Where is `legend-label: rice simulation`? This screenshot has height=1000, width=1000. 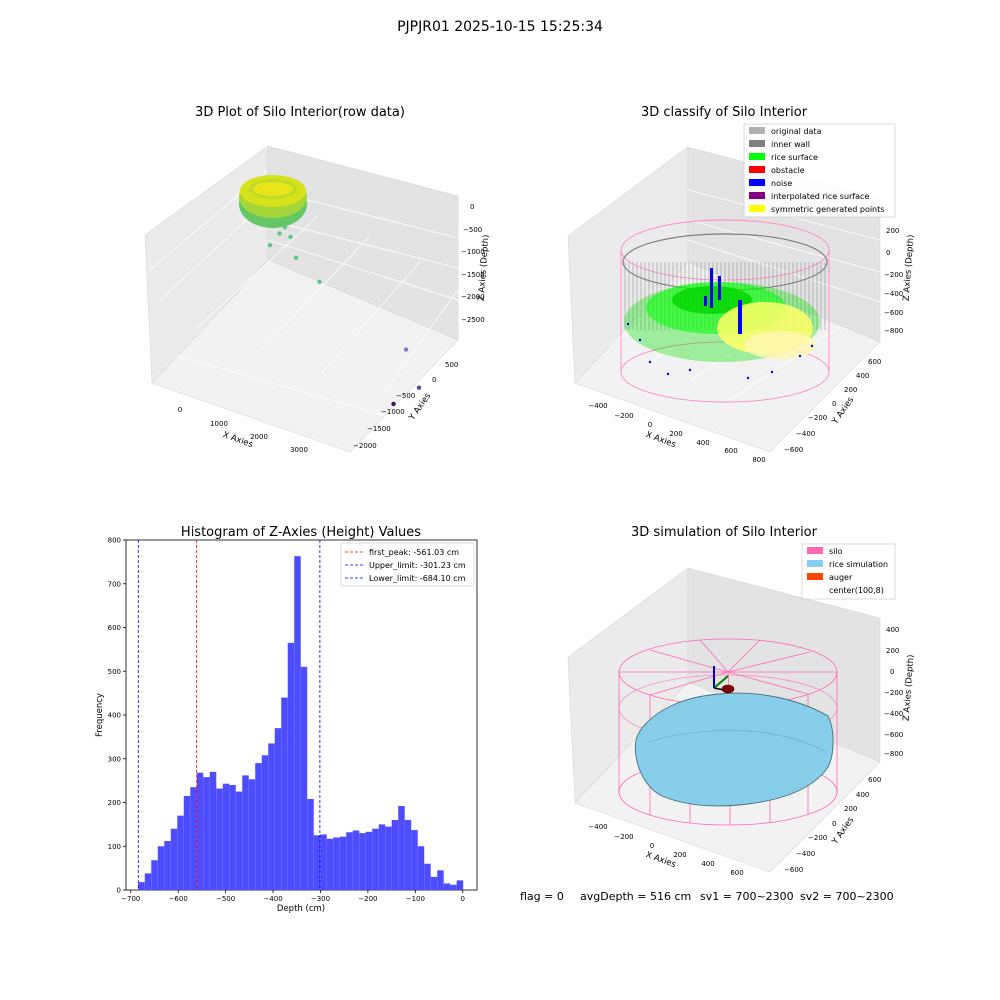 legend-label: rice simulation is located at coordinates (858, 564).